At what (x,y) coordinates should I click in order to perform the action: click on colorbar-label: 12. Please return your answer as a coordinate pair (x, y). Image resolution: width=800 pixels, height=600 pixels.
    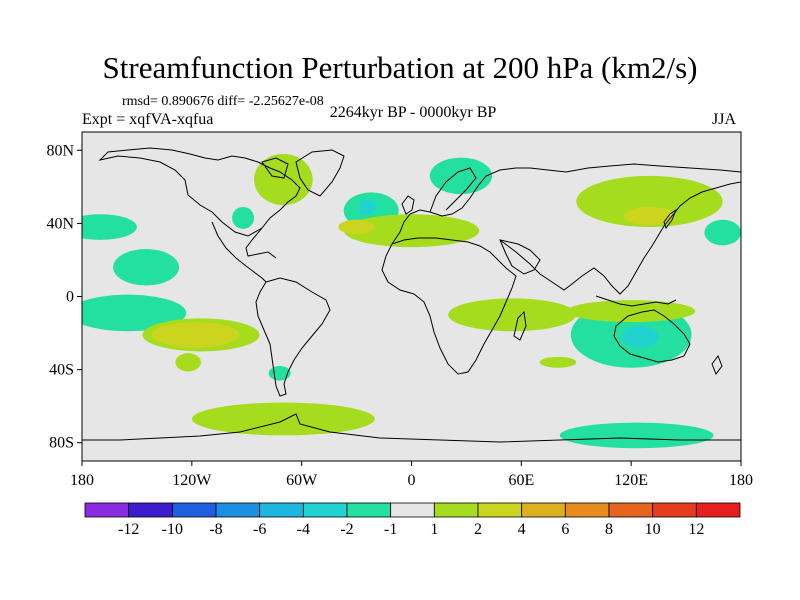
    Looking at the image, I should click on (696, 529).